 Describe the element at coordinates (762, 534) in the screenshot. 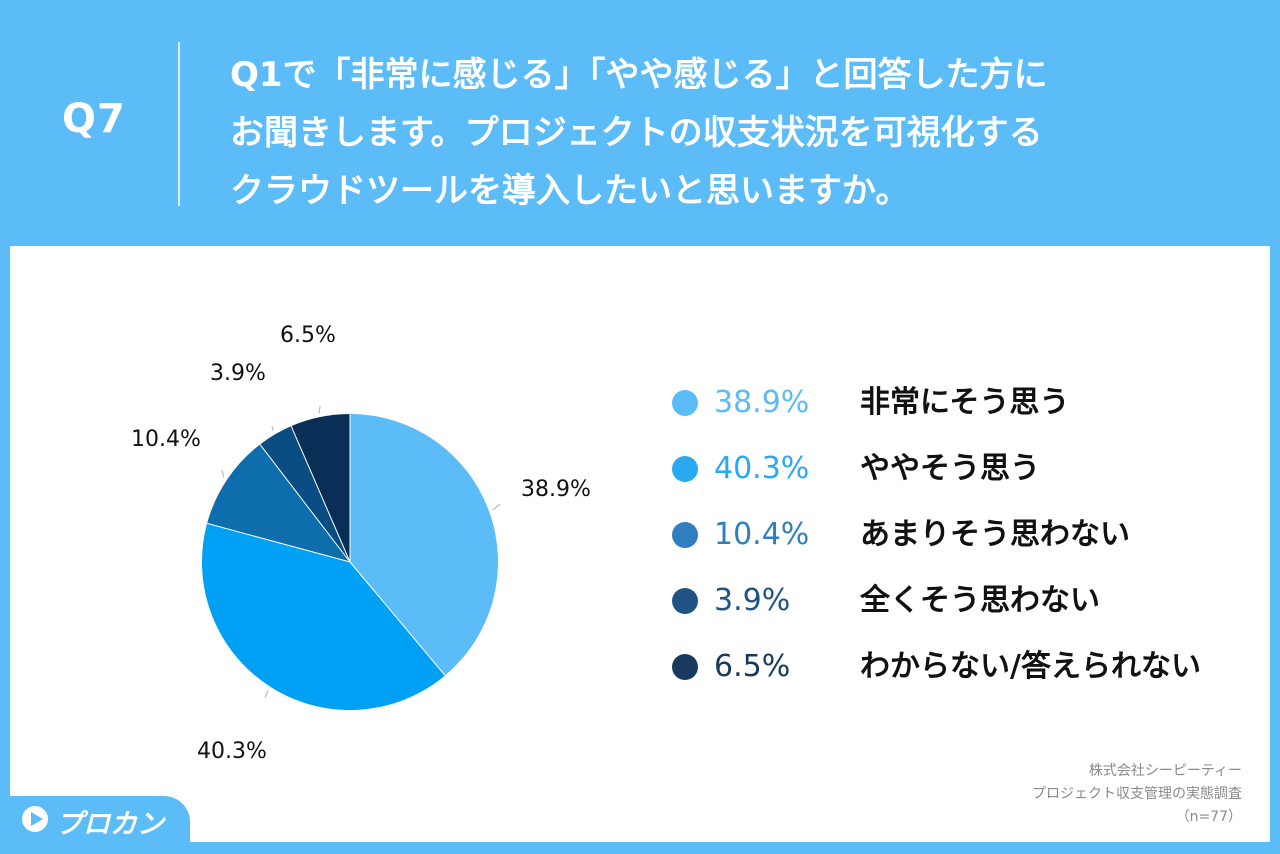

I see `legend-percent: 10.4%` at that location.